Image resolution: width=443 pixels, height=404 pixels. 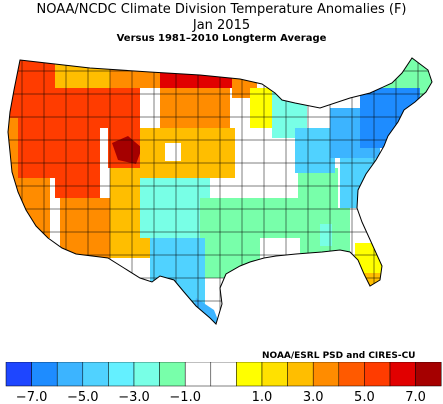 I want to click on legend-tick-label: 5.0, so click(x=364, y=397).